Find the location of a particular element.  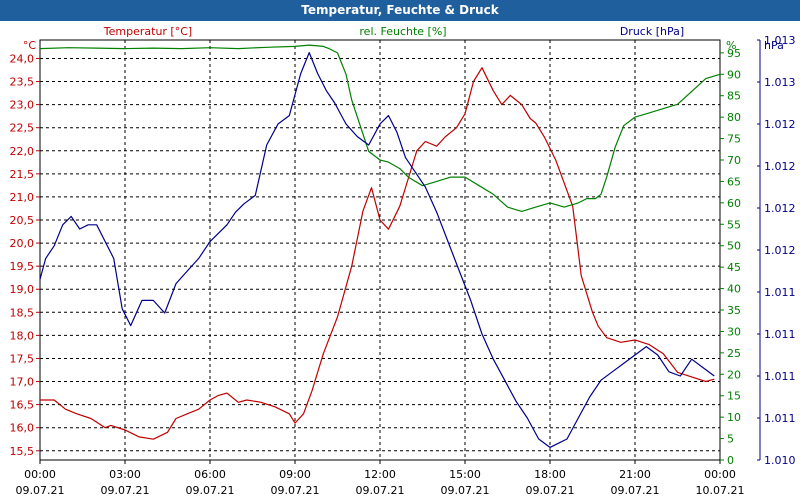

temperature-tick-label: 21,0 is located at coordinates (22, 197).